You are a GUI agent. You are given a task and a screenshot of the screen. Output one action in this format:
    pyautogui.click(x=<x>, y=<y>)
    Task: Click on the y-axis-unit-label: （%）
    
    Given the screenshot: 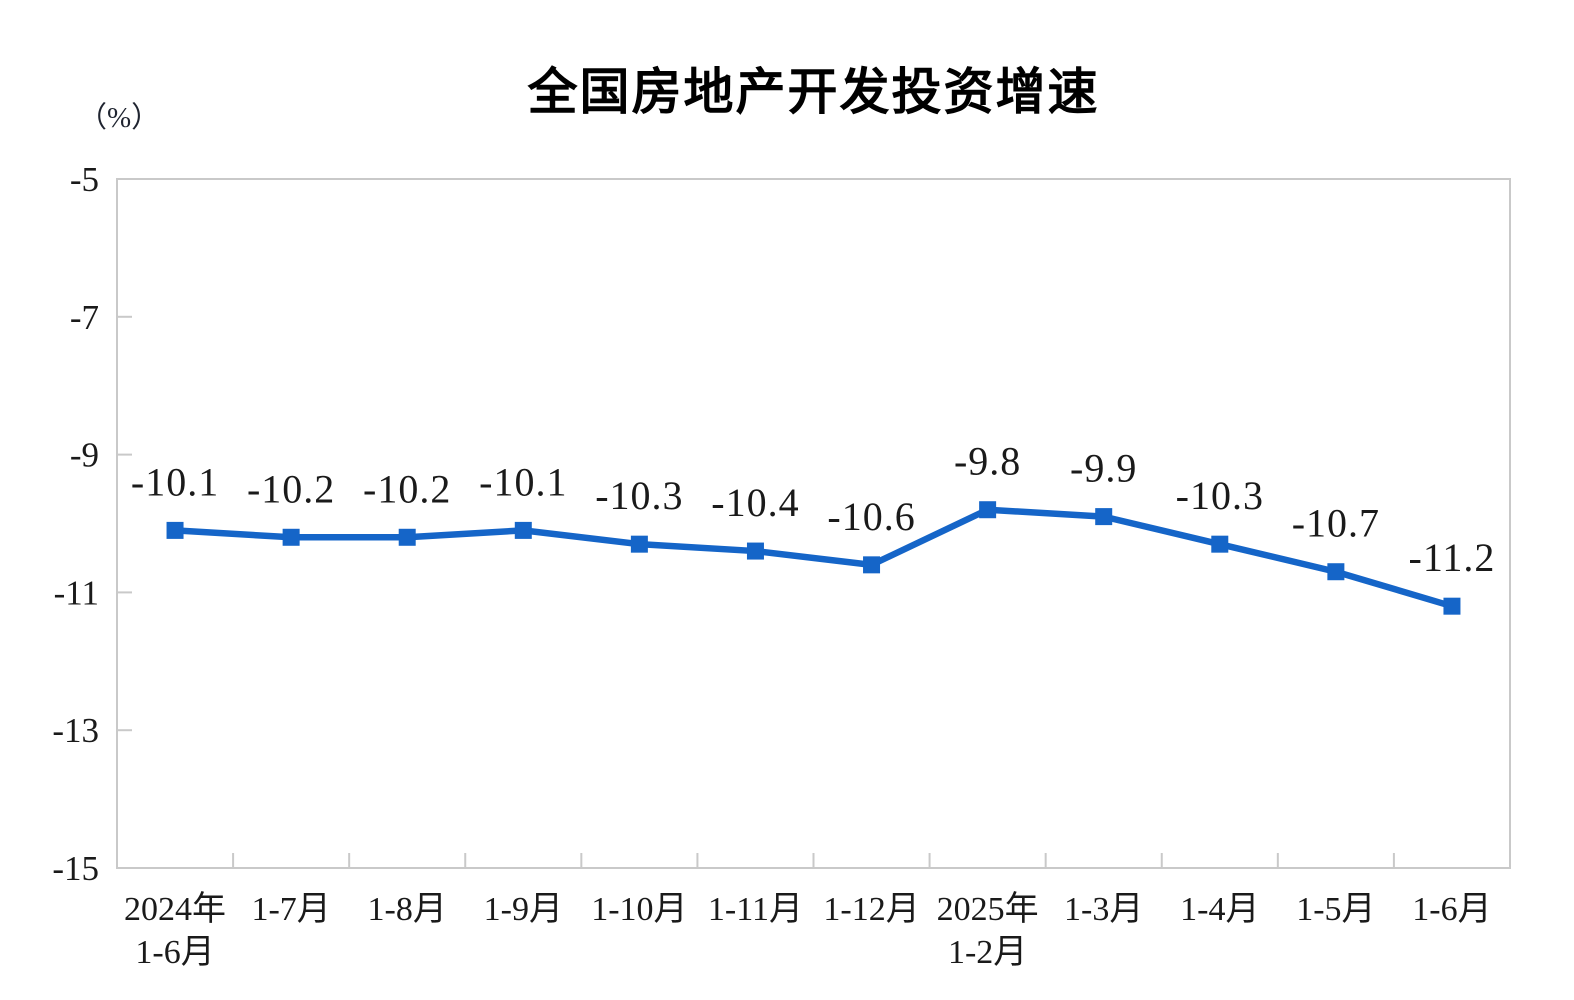 What is the action you would take?
    pyautogui.click(x=119, y=118)
    